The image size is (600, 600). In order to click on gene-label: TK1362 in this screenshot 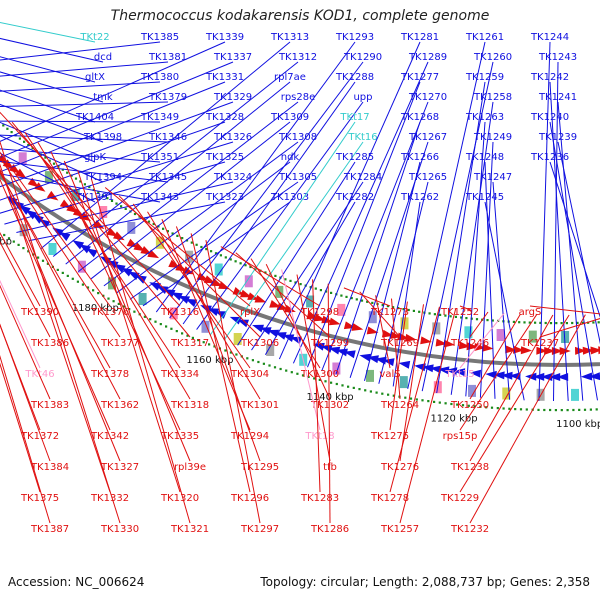, I will do `click(119, 405)`.